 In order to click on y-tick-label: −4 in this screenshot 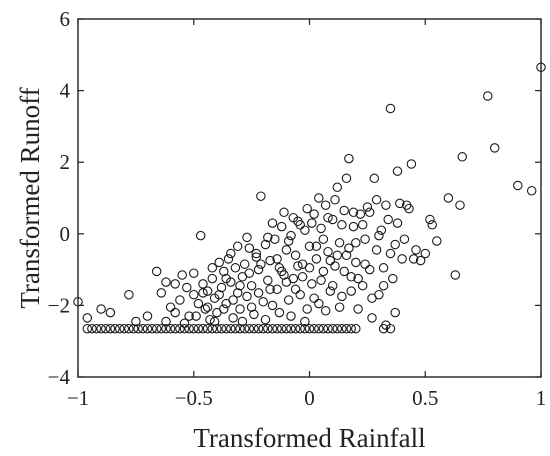, I will do `click(59, 377)`.